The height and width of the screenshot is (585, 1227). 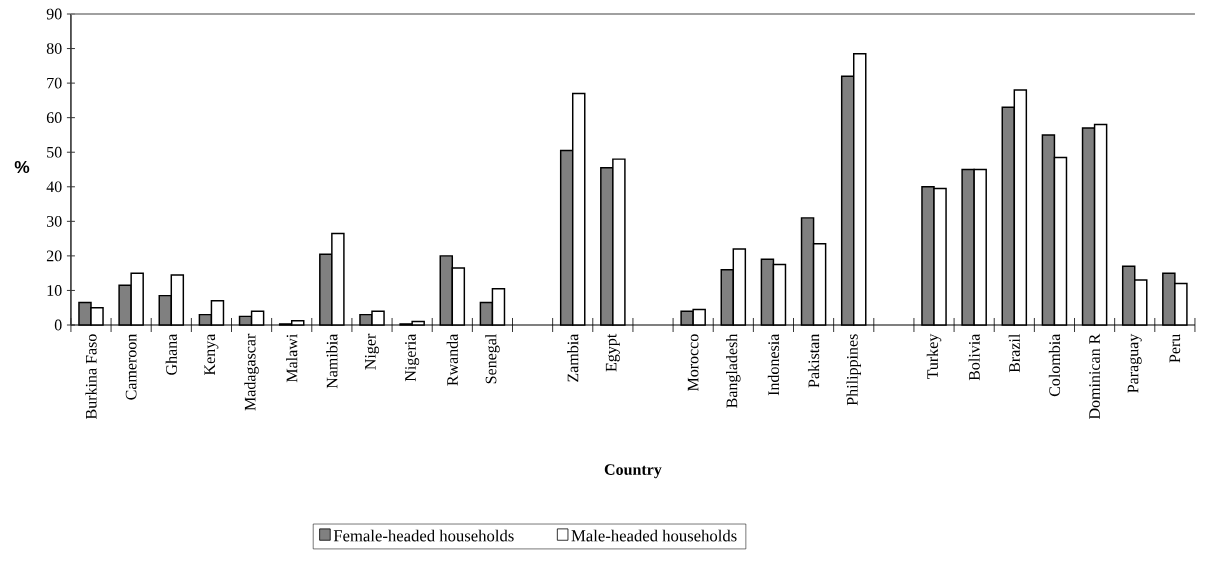 I want to click on x-tick-label: Malawi, so click(x=292, y=358).